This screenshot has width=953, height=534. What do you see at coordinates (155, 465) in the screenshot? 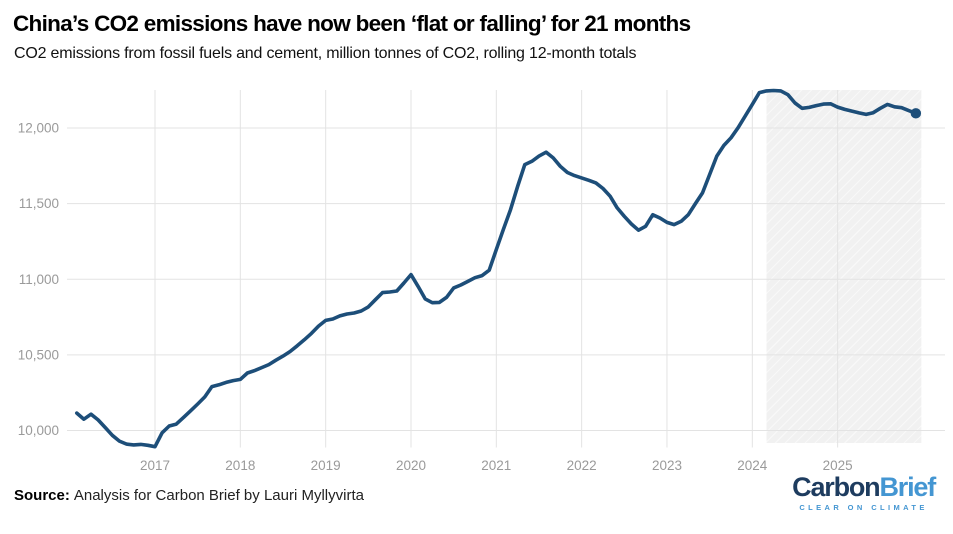
I see `x-tick-label: 2017` at bounding box center [155, 465].